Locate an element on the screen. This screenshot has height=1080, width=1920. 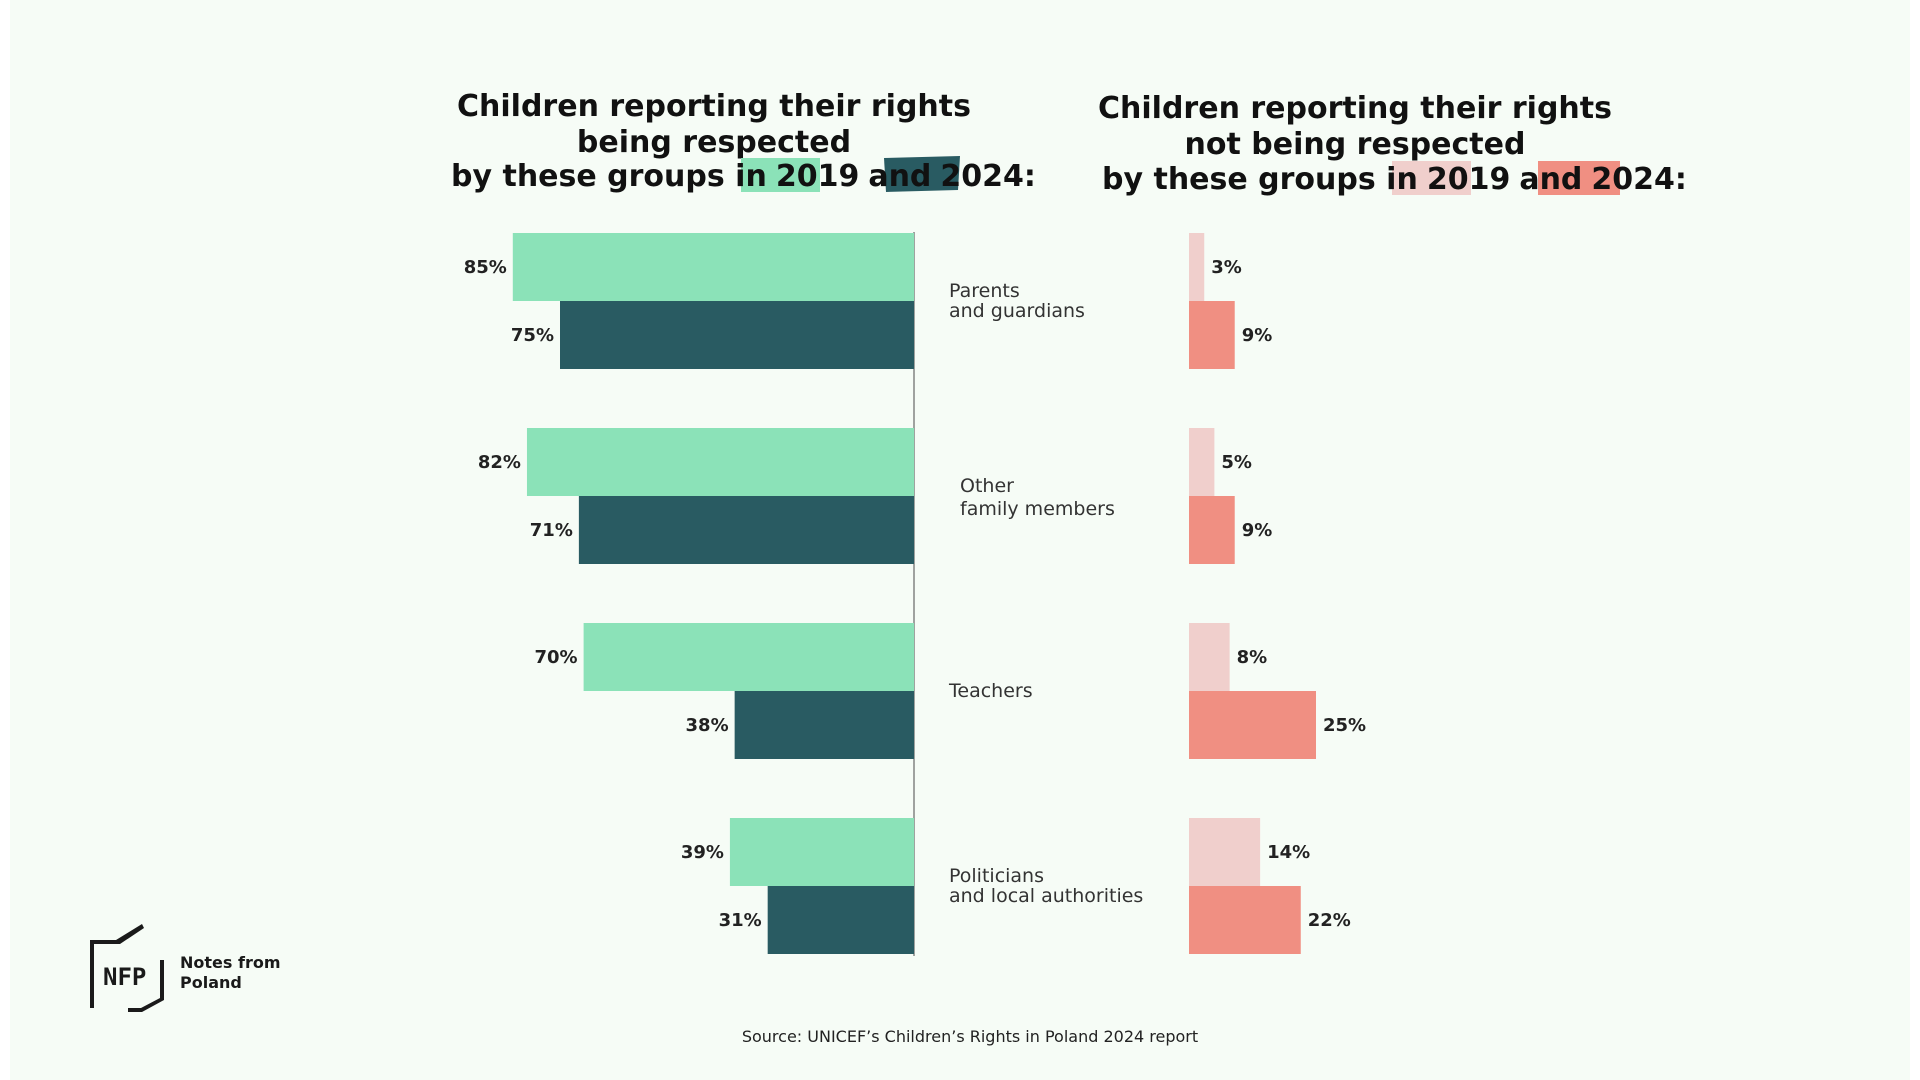
left-title-year-2019: 2019 is located at coordinates (818, 176).